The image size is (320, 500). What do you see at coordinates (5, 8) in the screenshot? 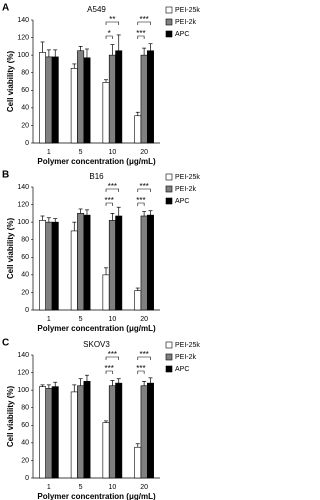
I see `panel-label: A` at bounding box center [5, 8].